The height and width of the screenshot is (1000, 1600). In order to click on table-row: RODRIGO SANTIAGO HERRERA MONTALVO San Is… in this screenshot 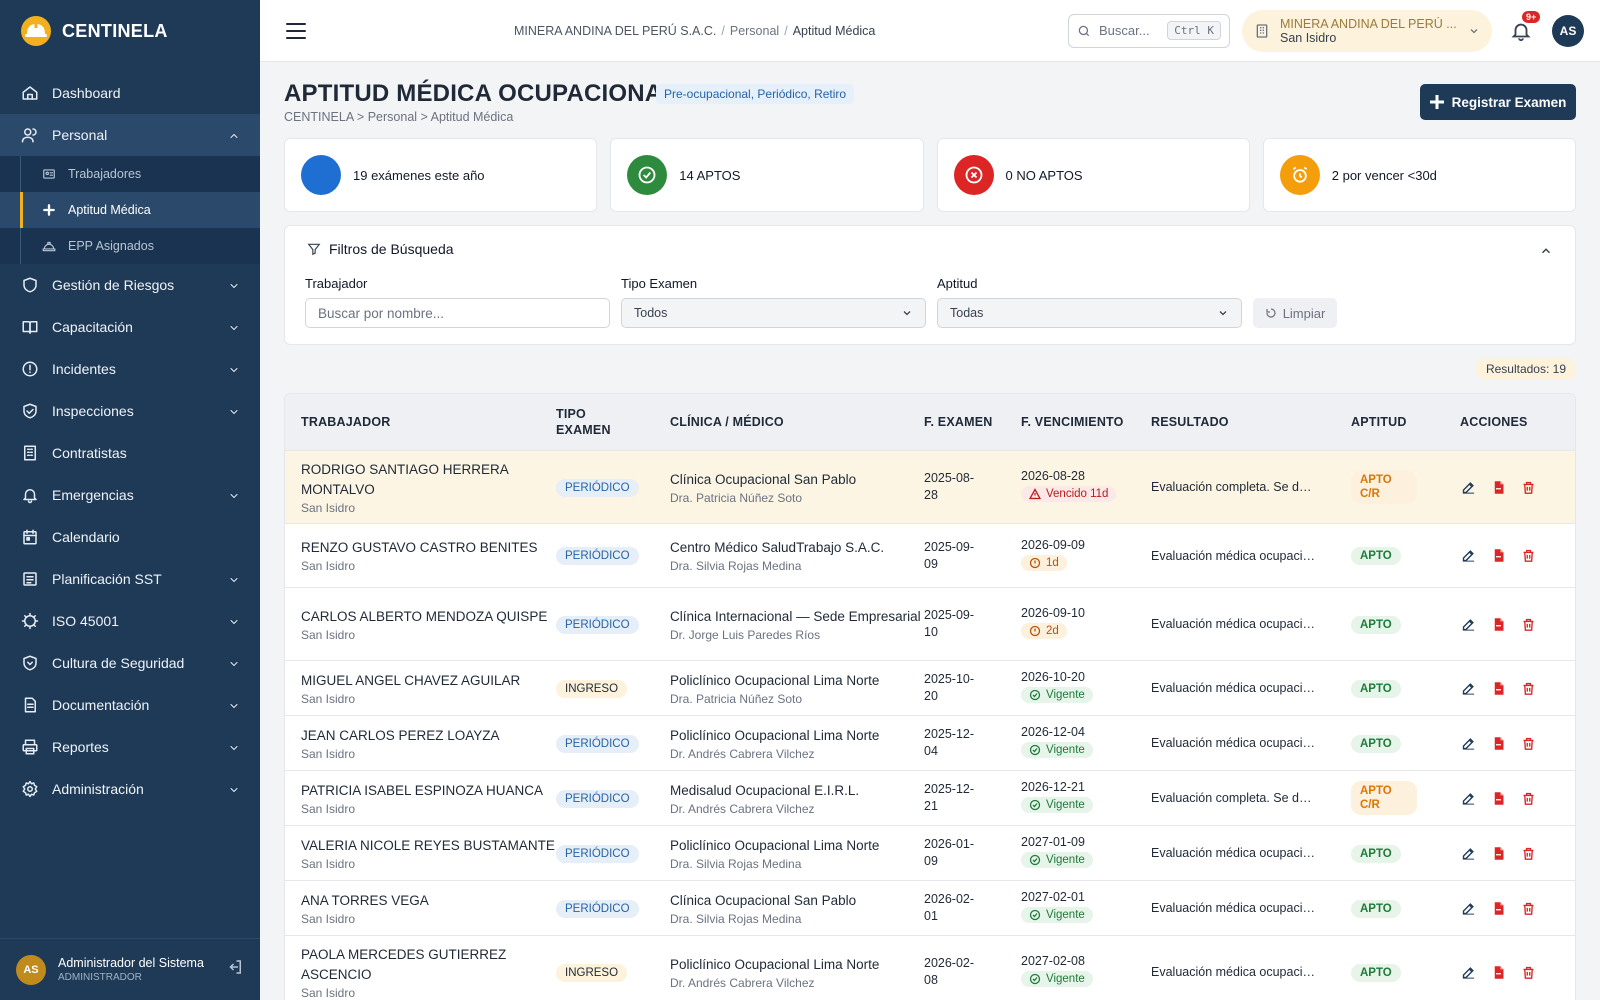, I will do `click(930, 486)`.